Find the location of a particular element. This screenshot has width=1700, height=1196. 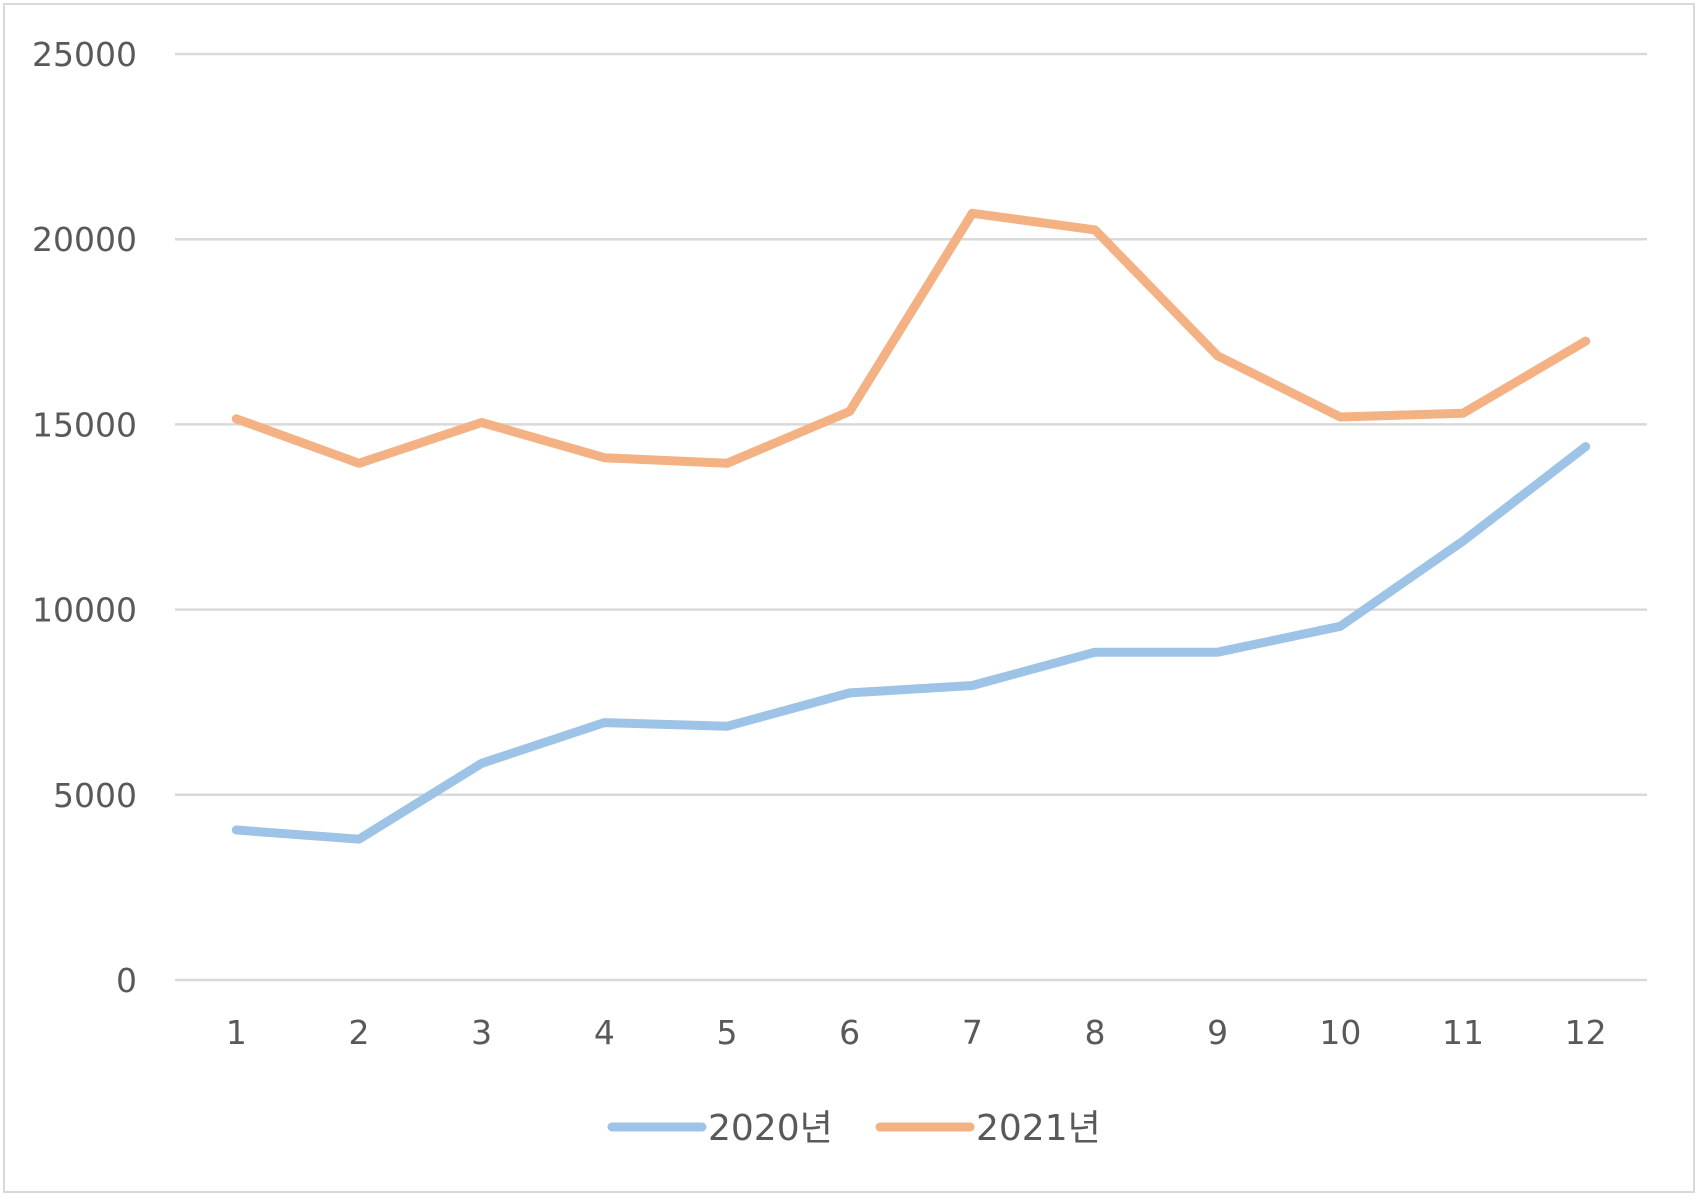

x-tick-label: 8 is located at coordinates (1095, 1032).